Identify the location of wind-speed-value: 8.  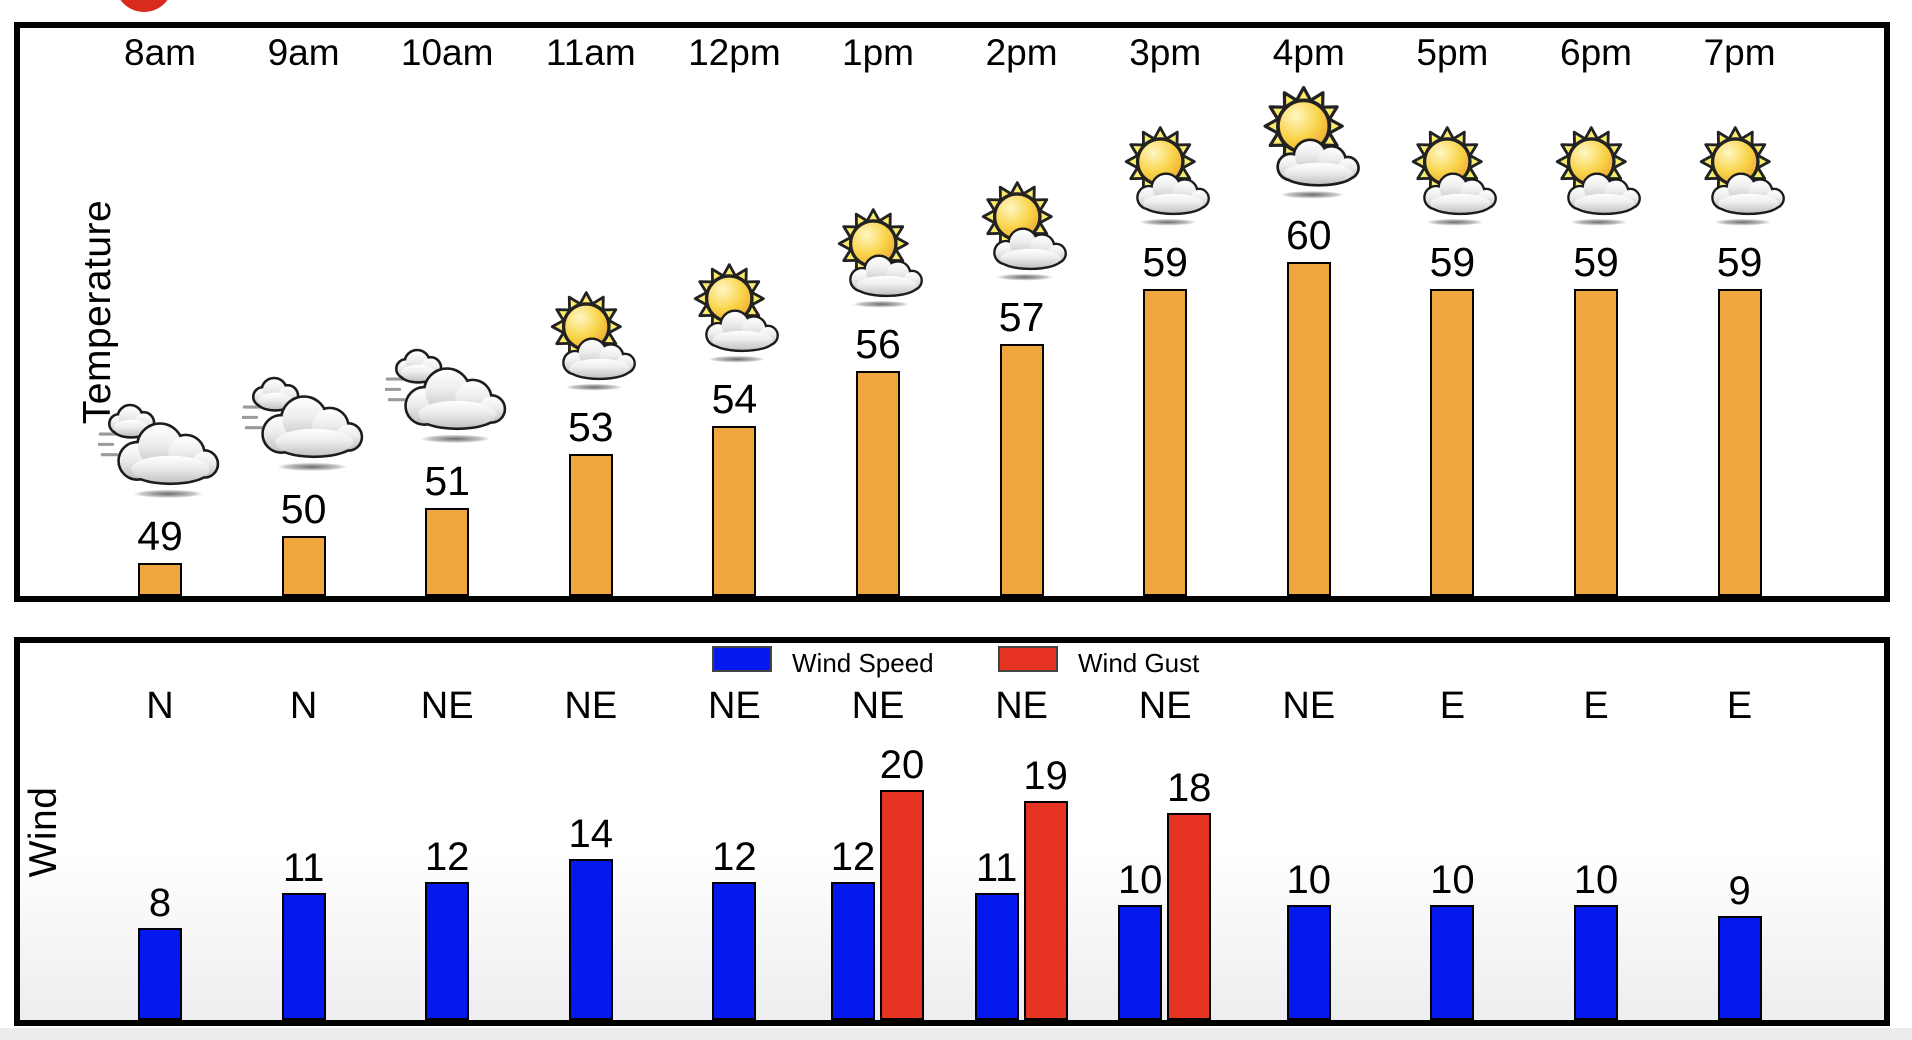
(160, 903).